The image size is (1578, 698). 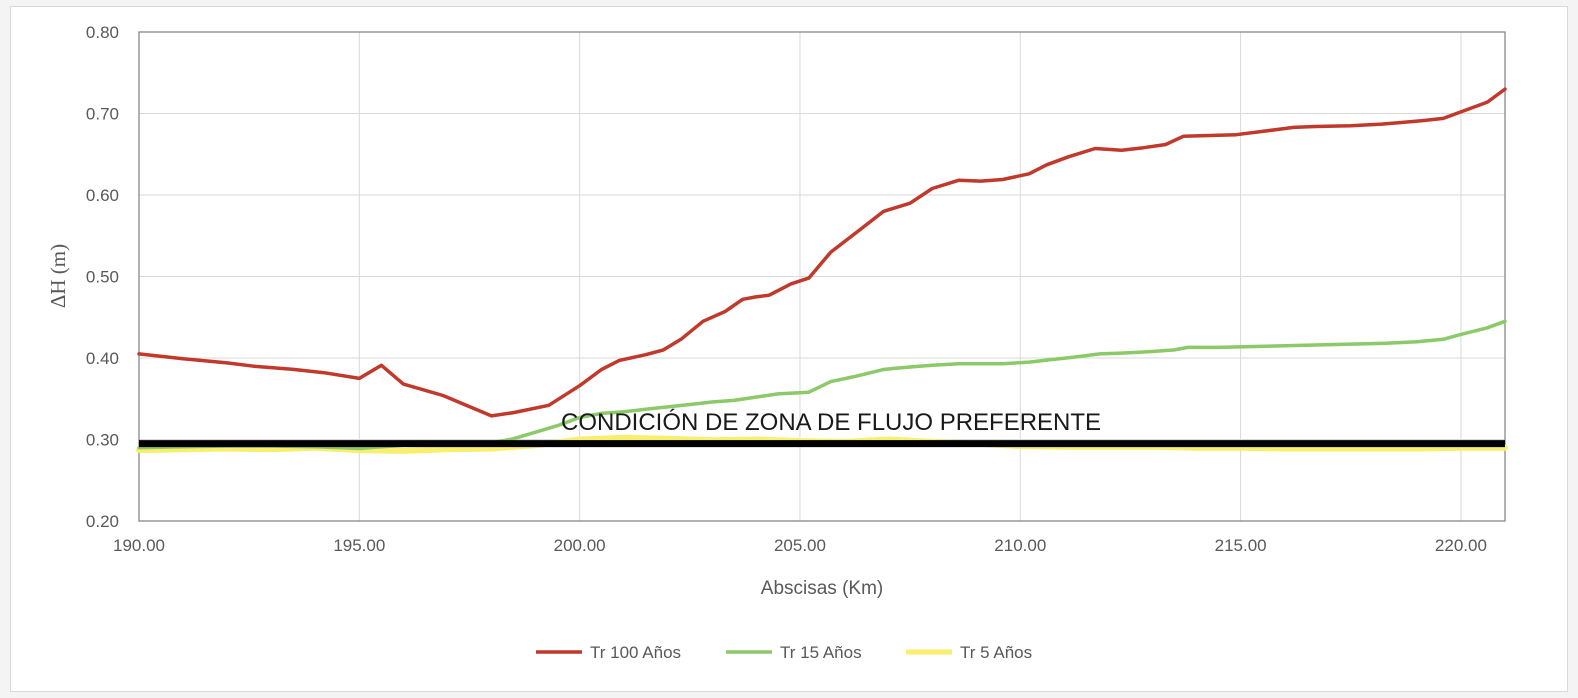 I want to click on y-tick-label: 0.60, so click(x=102, y=195).